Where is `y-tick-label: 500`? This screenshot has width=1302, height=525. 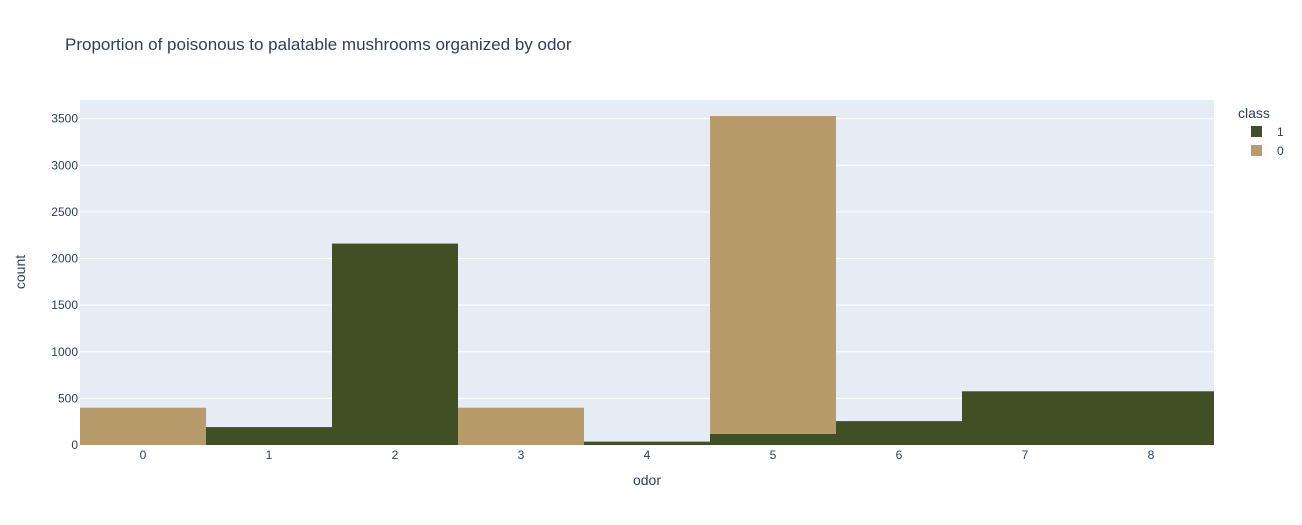
y-tick-label: 500 is located at coordinates (68, 398).